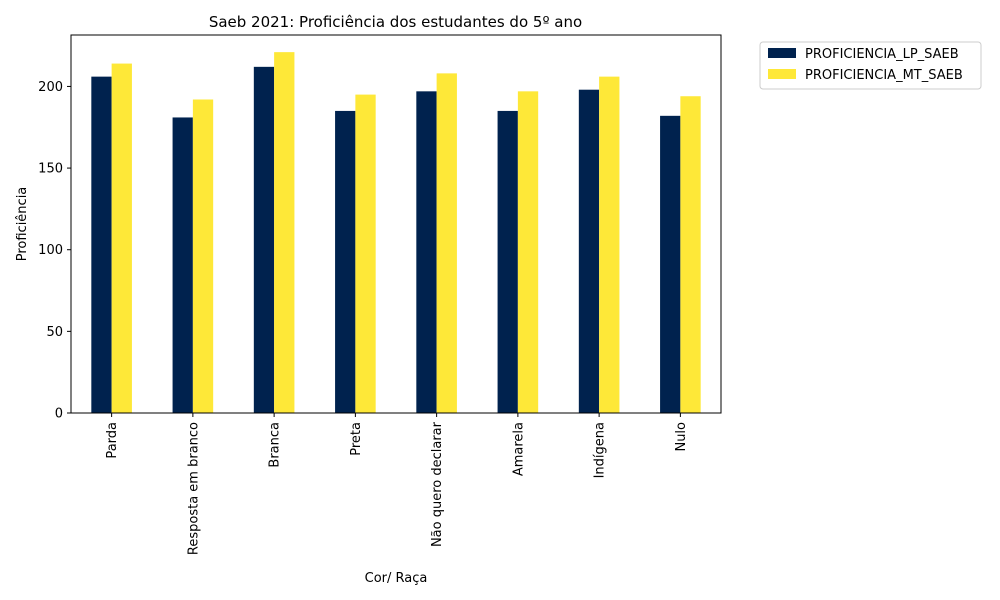 The image size is (1000, 600). What do you see at coordinates (782, 74) in the screenshot?
I see `legend-swatch-mt` at bounding box center [782, 74].